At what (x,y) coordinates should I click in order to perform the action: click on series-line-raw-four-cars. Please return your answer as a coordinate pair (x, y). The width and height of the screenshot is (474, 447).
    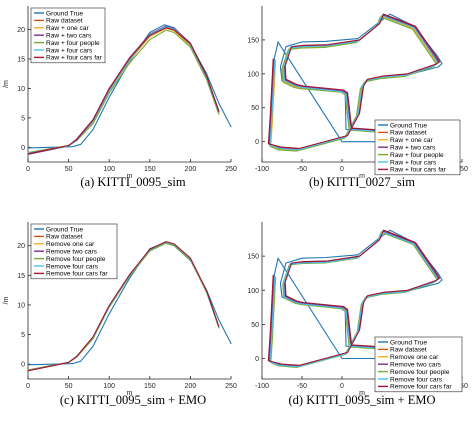
    Looking at the image, I should click on (354, 82).